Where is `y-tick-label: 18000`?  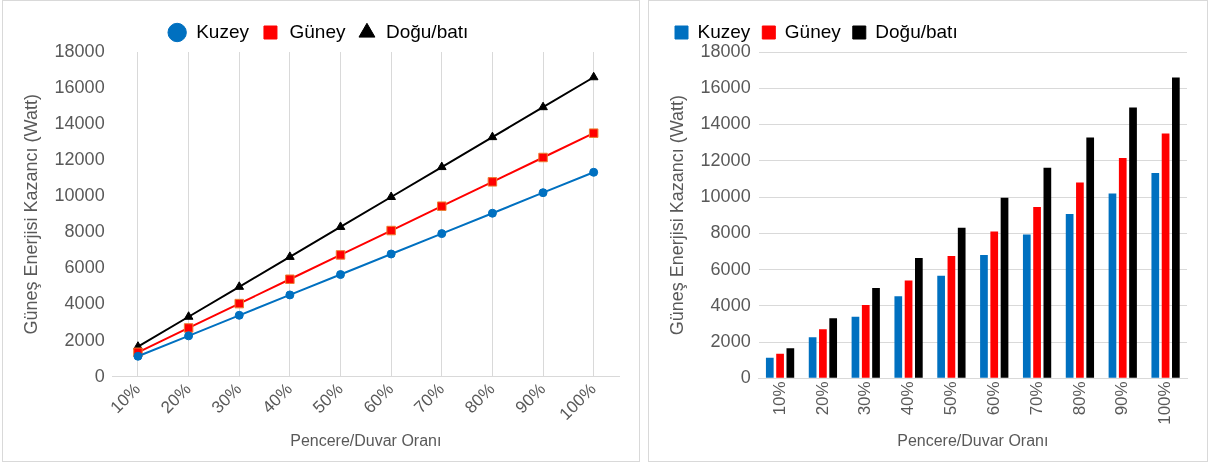
y-tick-label: 18000 is located at coordinates (79, 50).